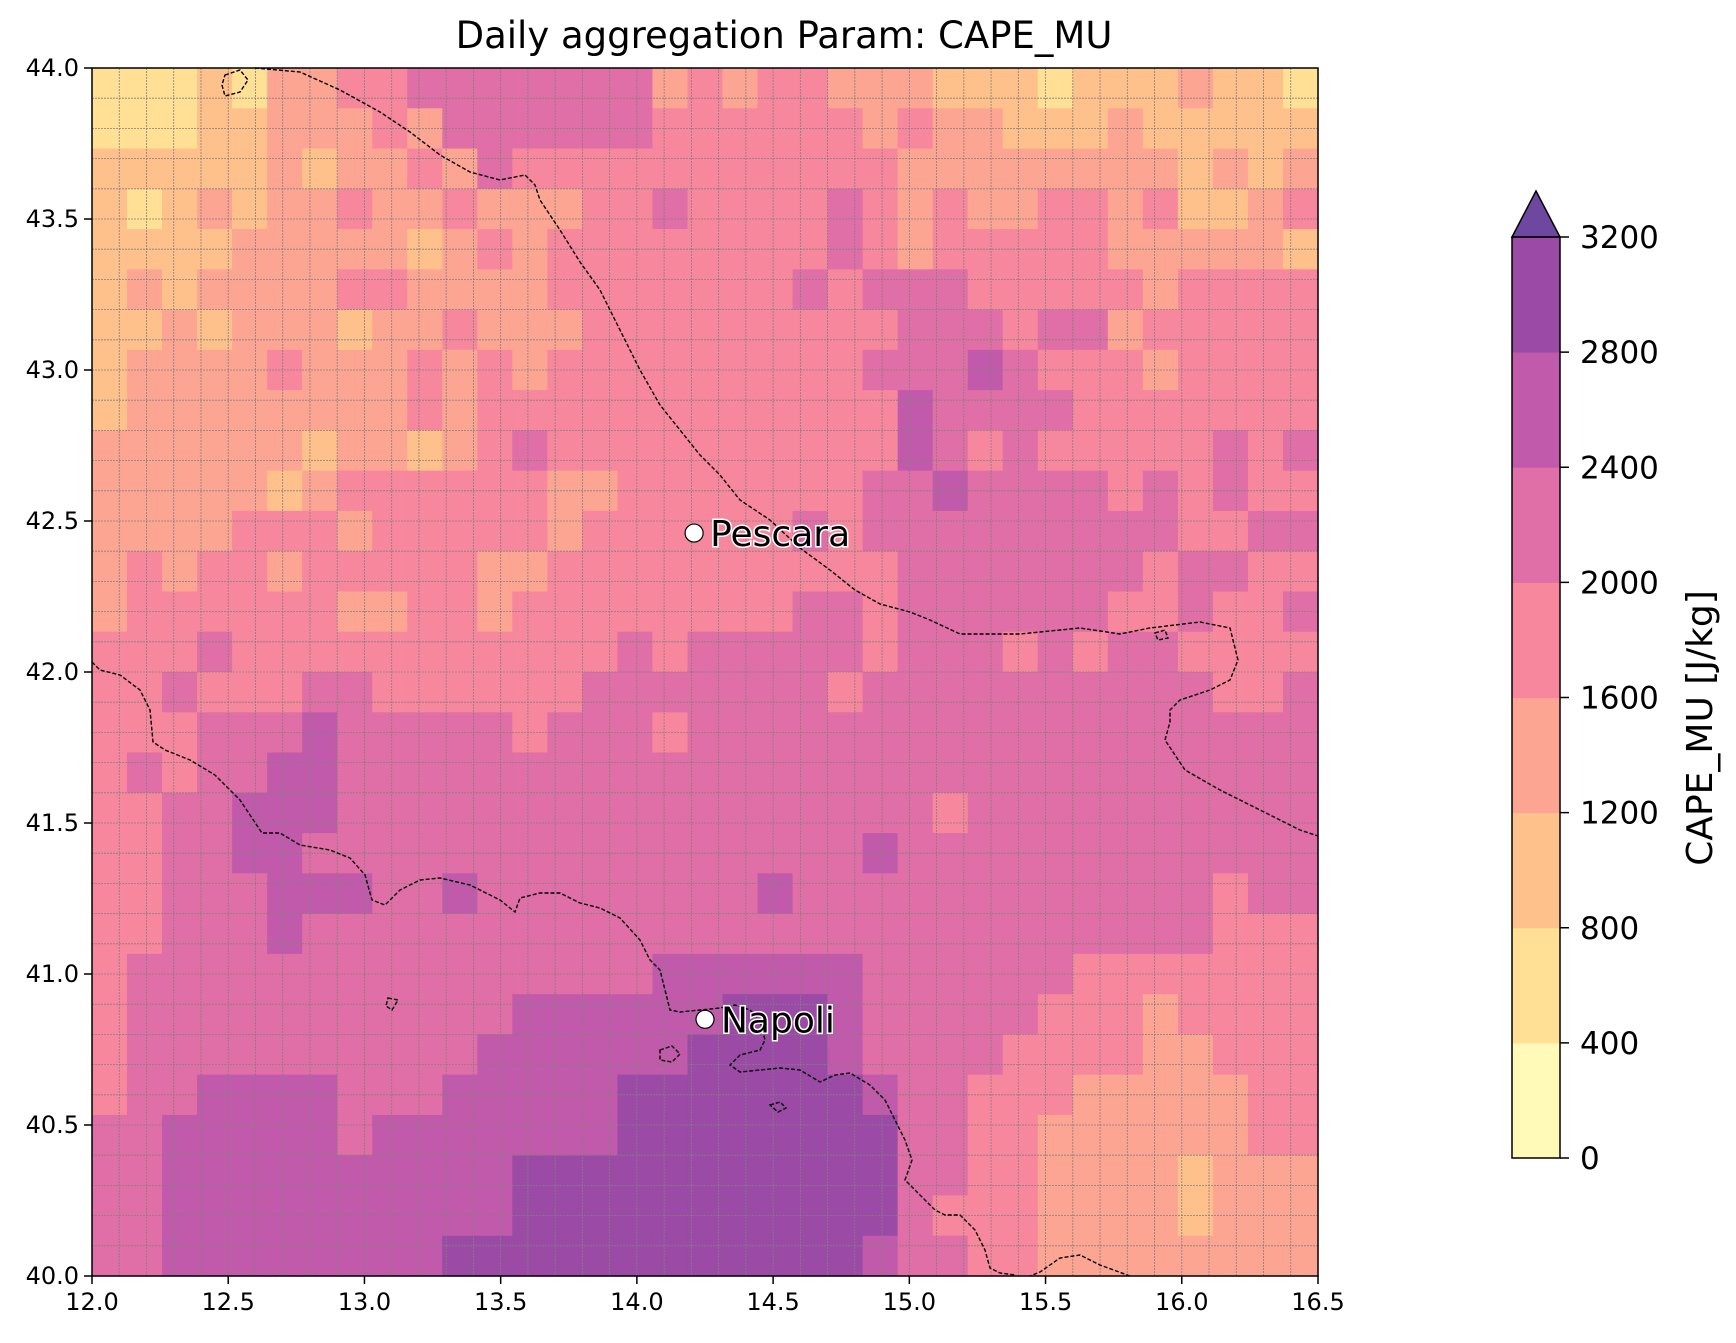 Image resolution: width=1736 pixels, height=1343 pixels. Describe the element at coordinates (52, 370) in the screenshot. I see `y-tick-label: 43.0` at that location.